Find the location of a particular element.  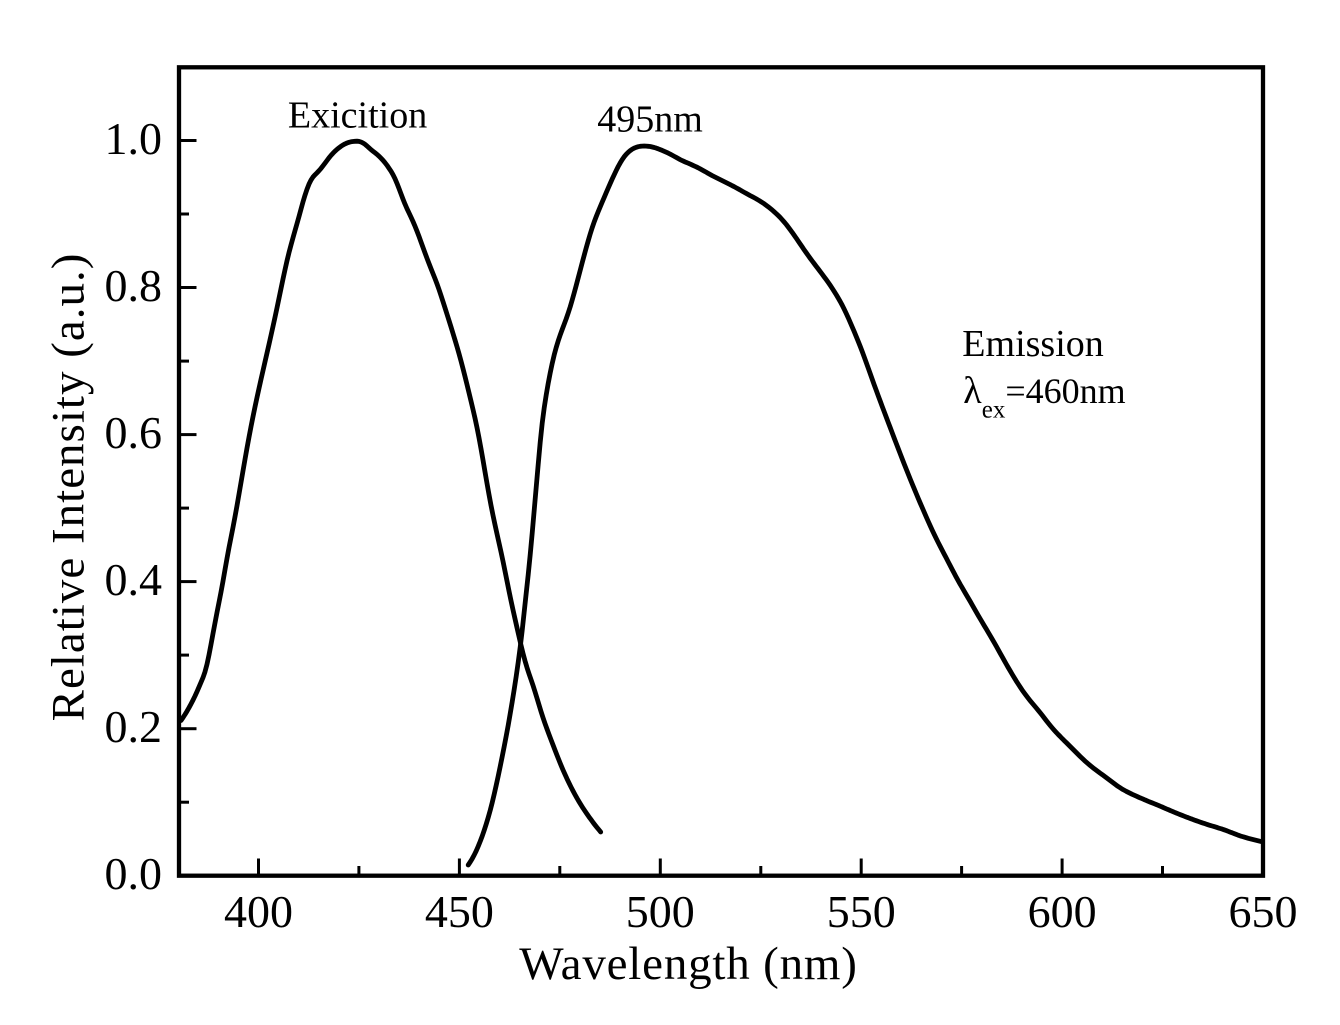

svg-text: Emission is located at coordinates (1032, 344).